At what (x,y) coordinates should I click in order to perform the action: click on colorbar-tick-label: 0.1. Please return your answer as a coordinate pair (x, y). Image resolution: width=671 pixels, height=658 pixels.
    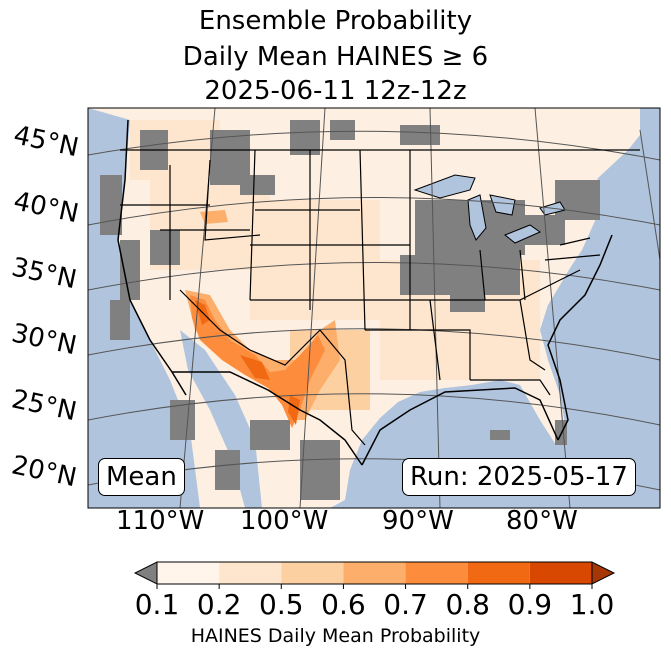
    Looking at the image, I should click on (157, 604).